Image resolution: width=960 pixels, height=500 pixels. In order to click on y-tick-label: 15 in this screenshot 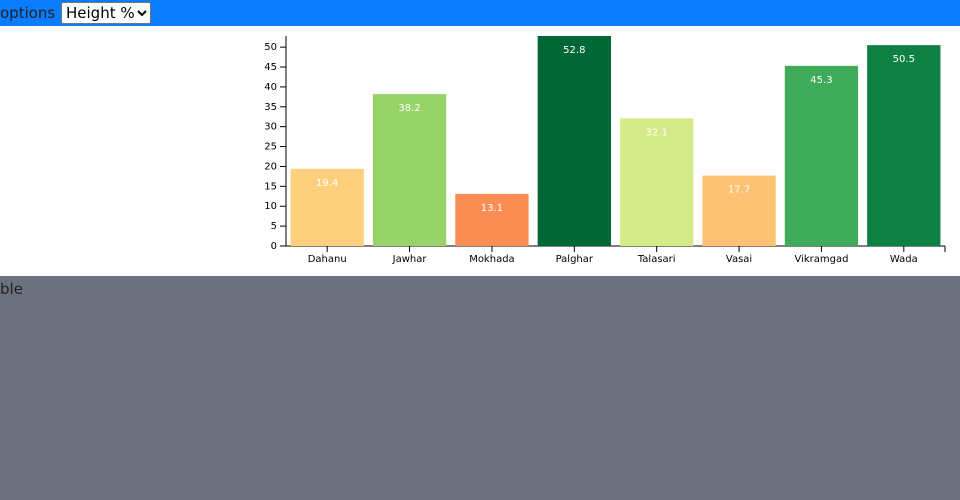, I will do `click(270, 186)`.